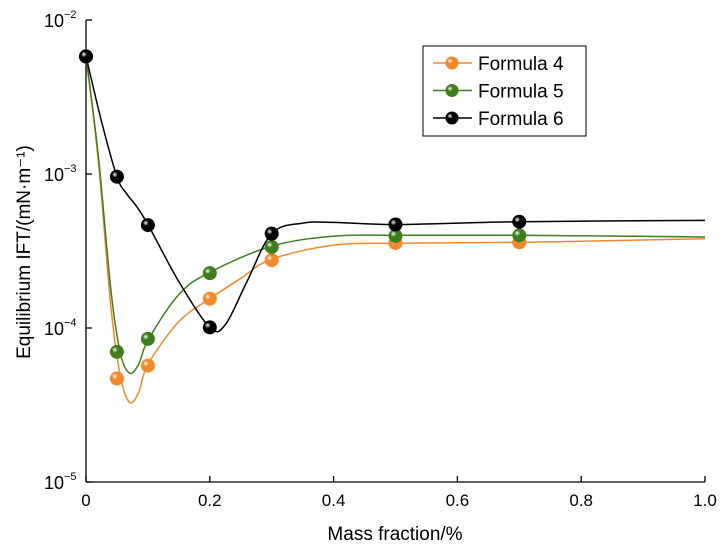 Image resolution: width=722 pixels, height=554 pixels. What do you see at coordinates (70, 477) in the screenshot?
I see `y-tick-exponent: −5` at bounding box center [70, 477].